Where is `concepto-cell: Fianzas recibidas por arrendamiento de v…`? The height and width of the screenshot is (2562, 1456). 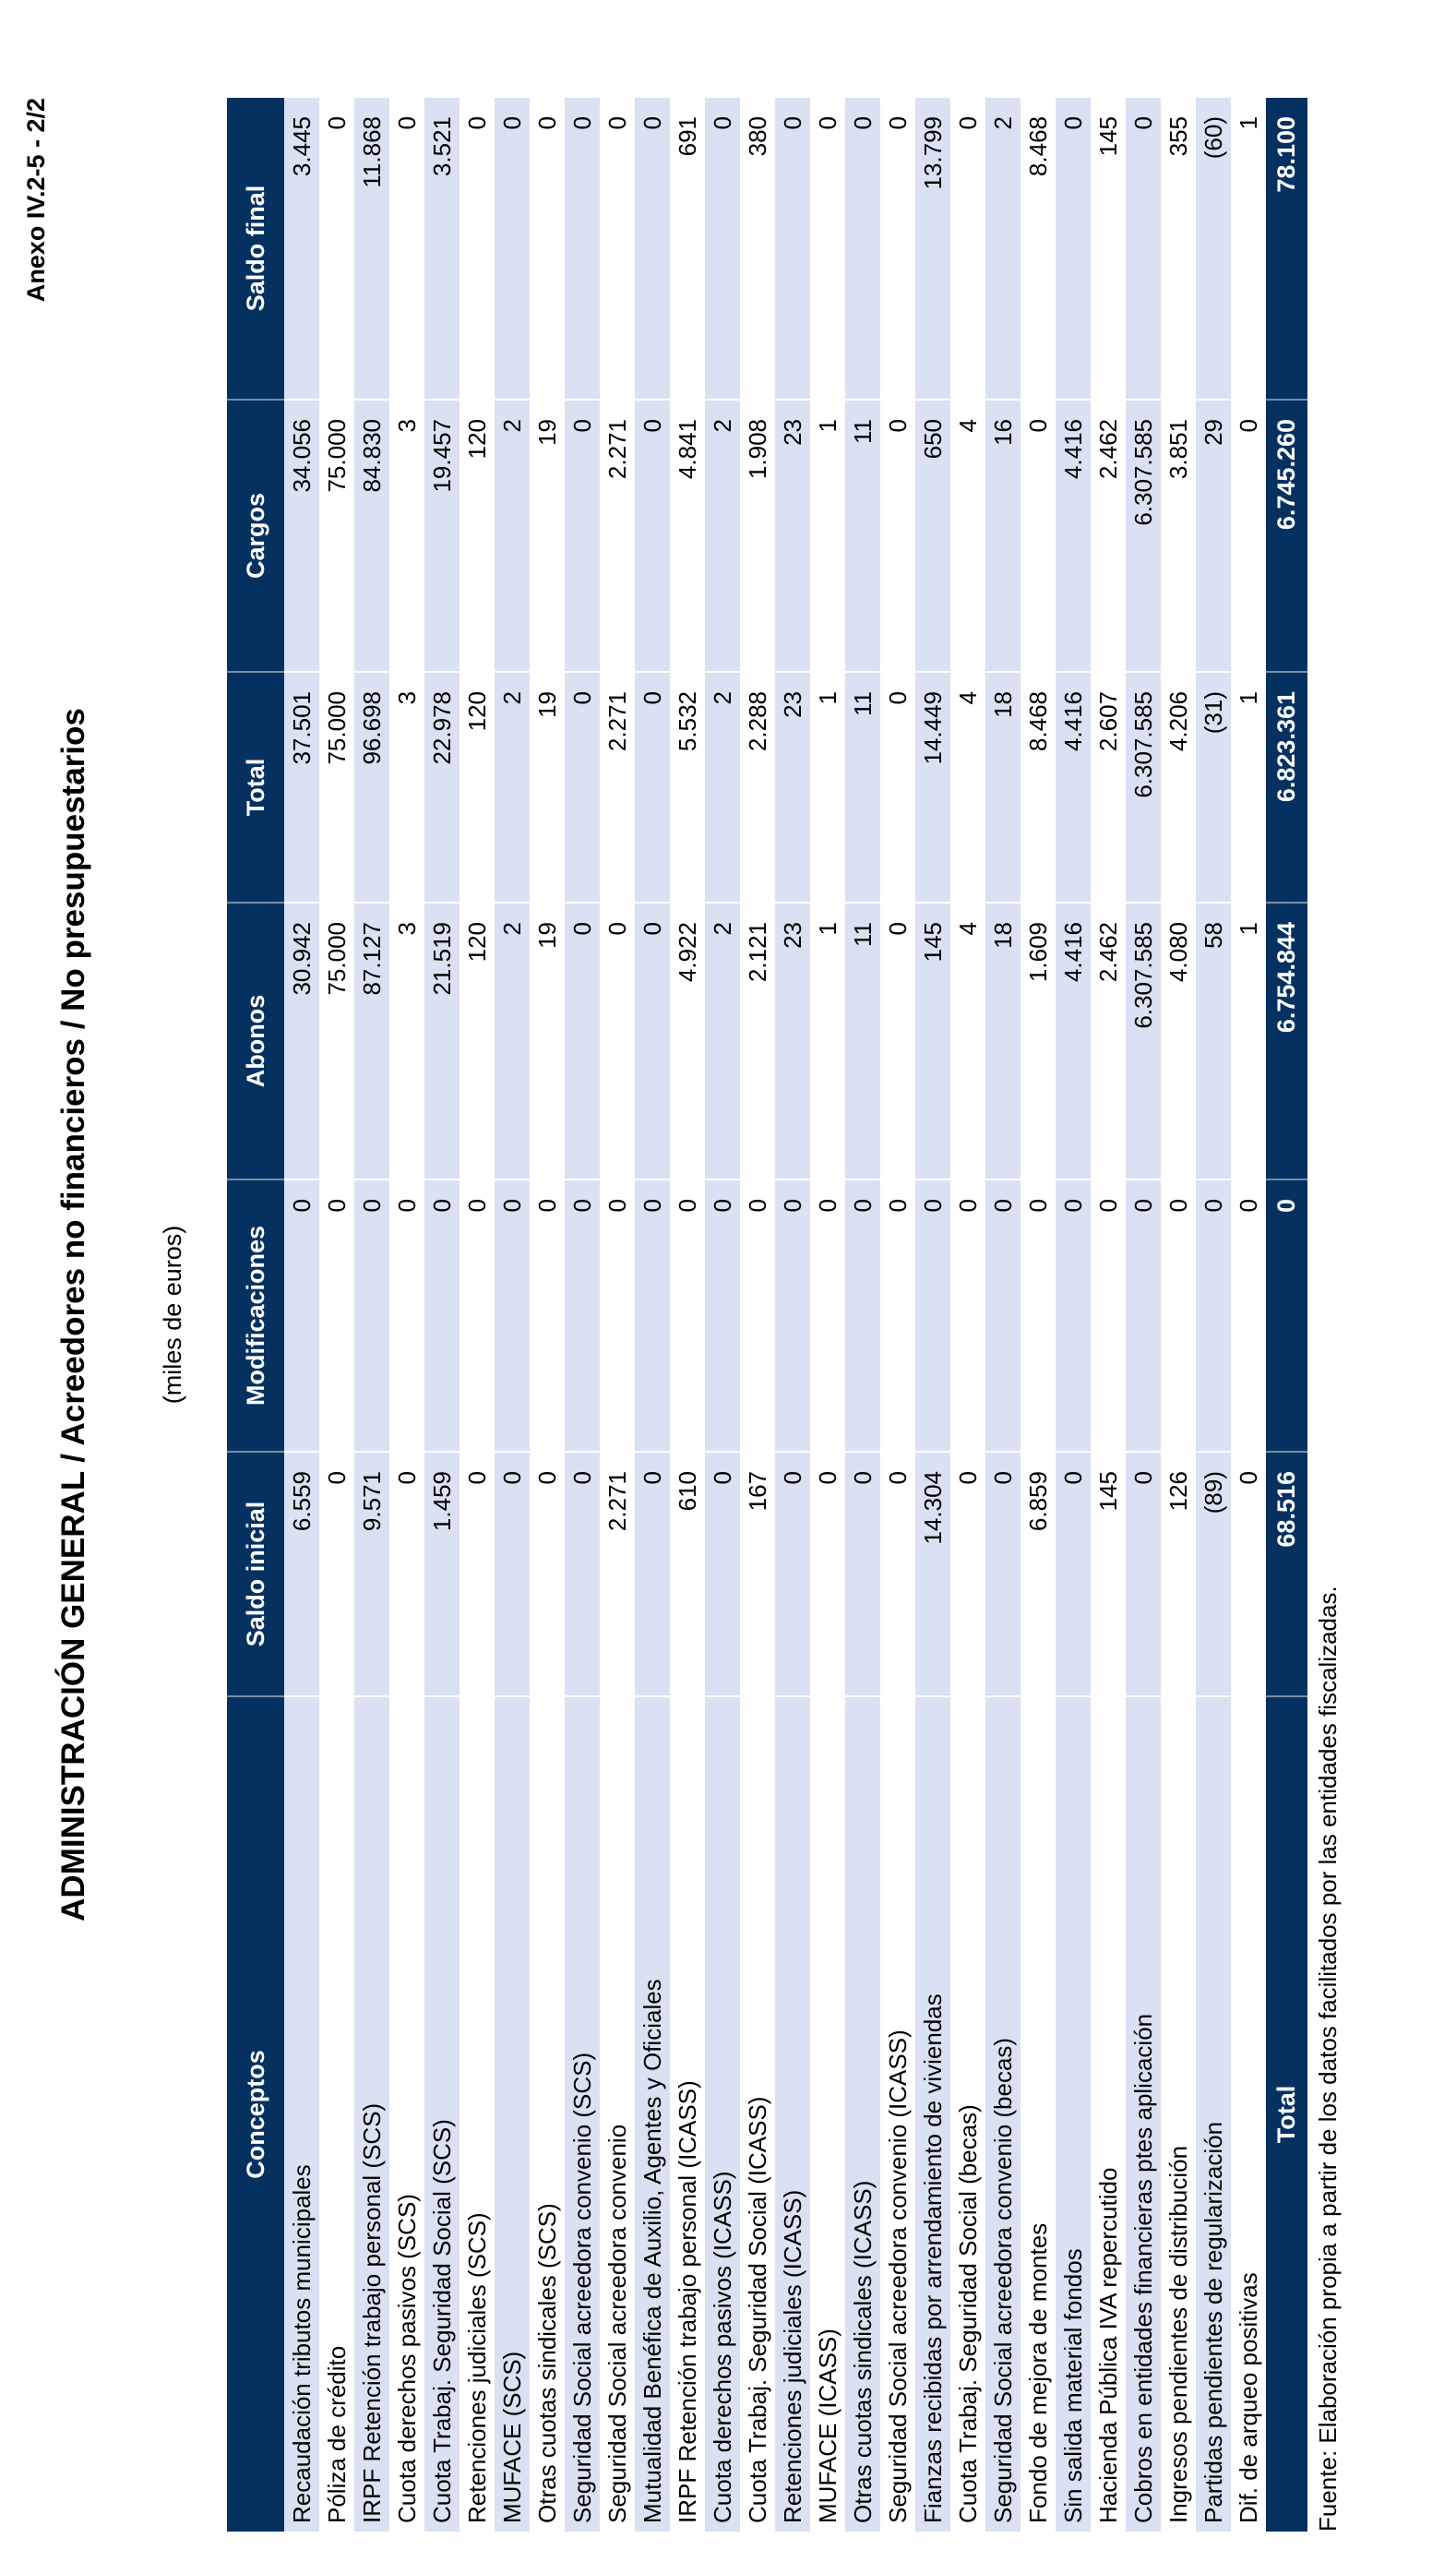
concepto-cell: Fianzas recibidas por arrendamiento de v… is located at coordinates (932, 2114).